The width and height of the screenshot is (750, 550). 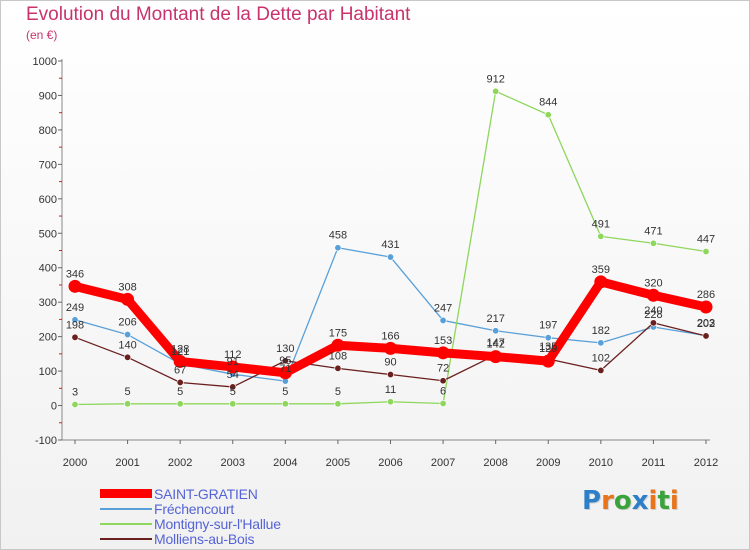 I want to click on data-label: 153, so click(x=443, y=341).